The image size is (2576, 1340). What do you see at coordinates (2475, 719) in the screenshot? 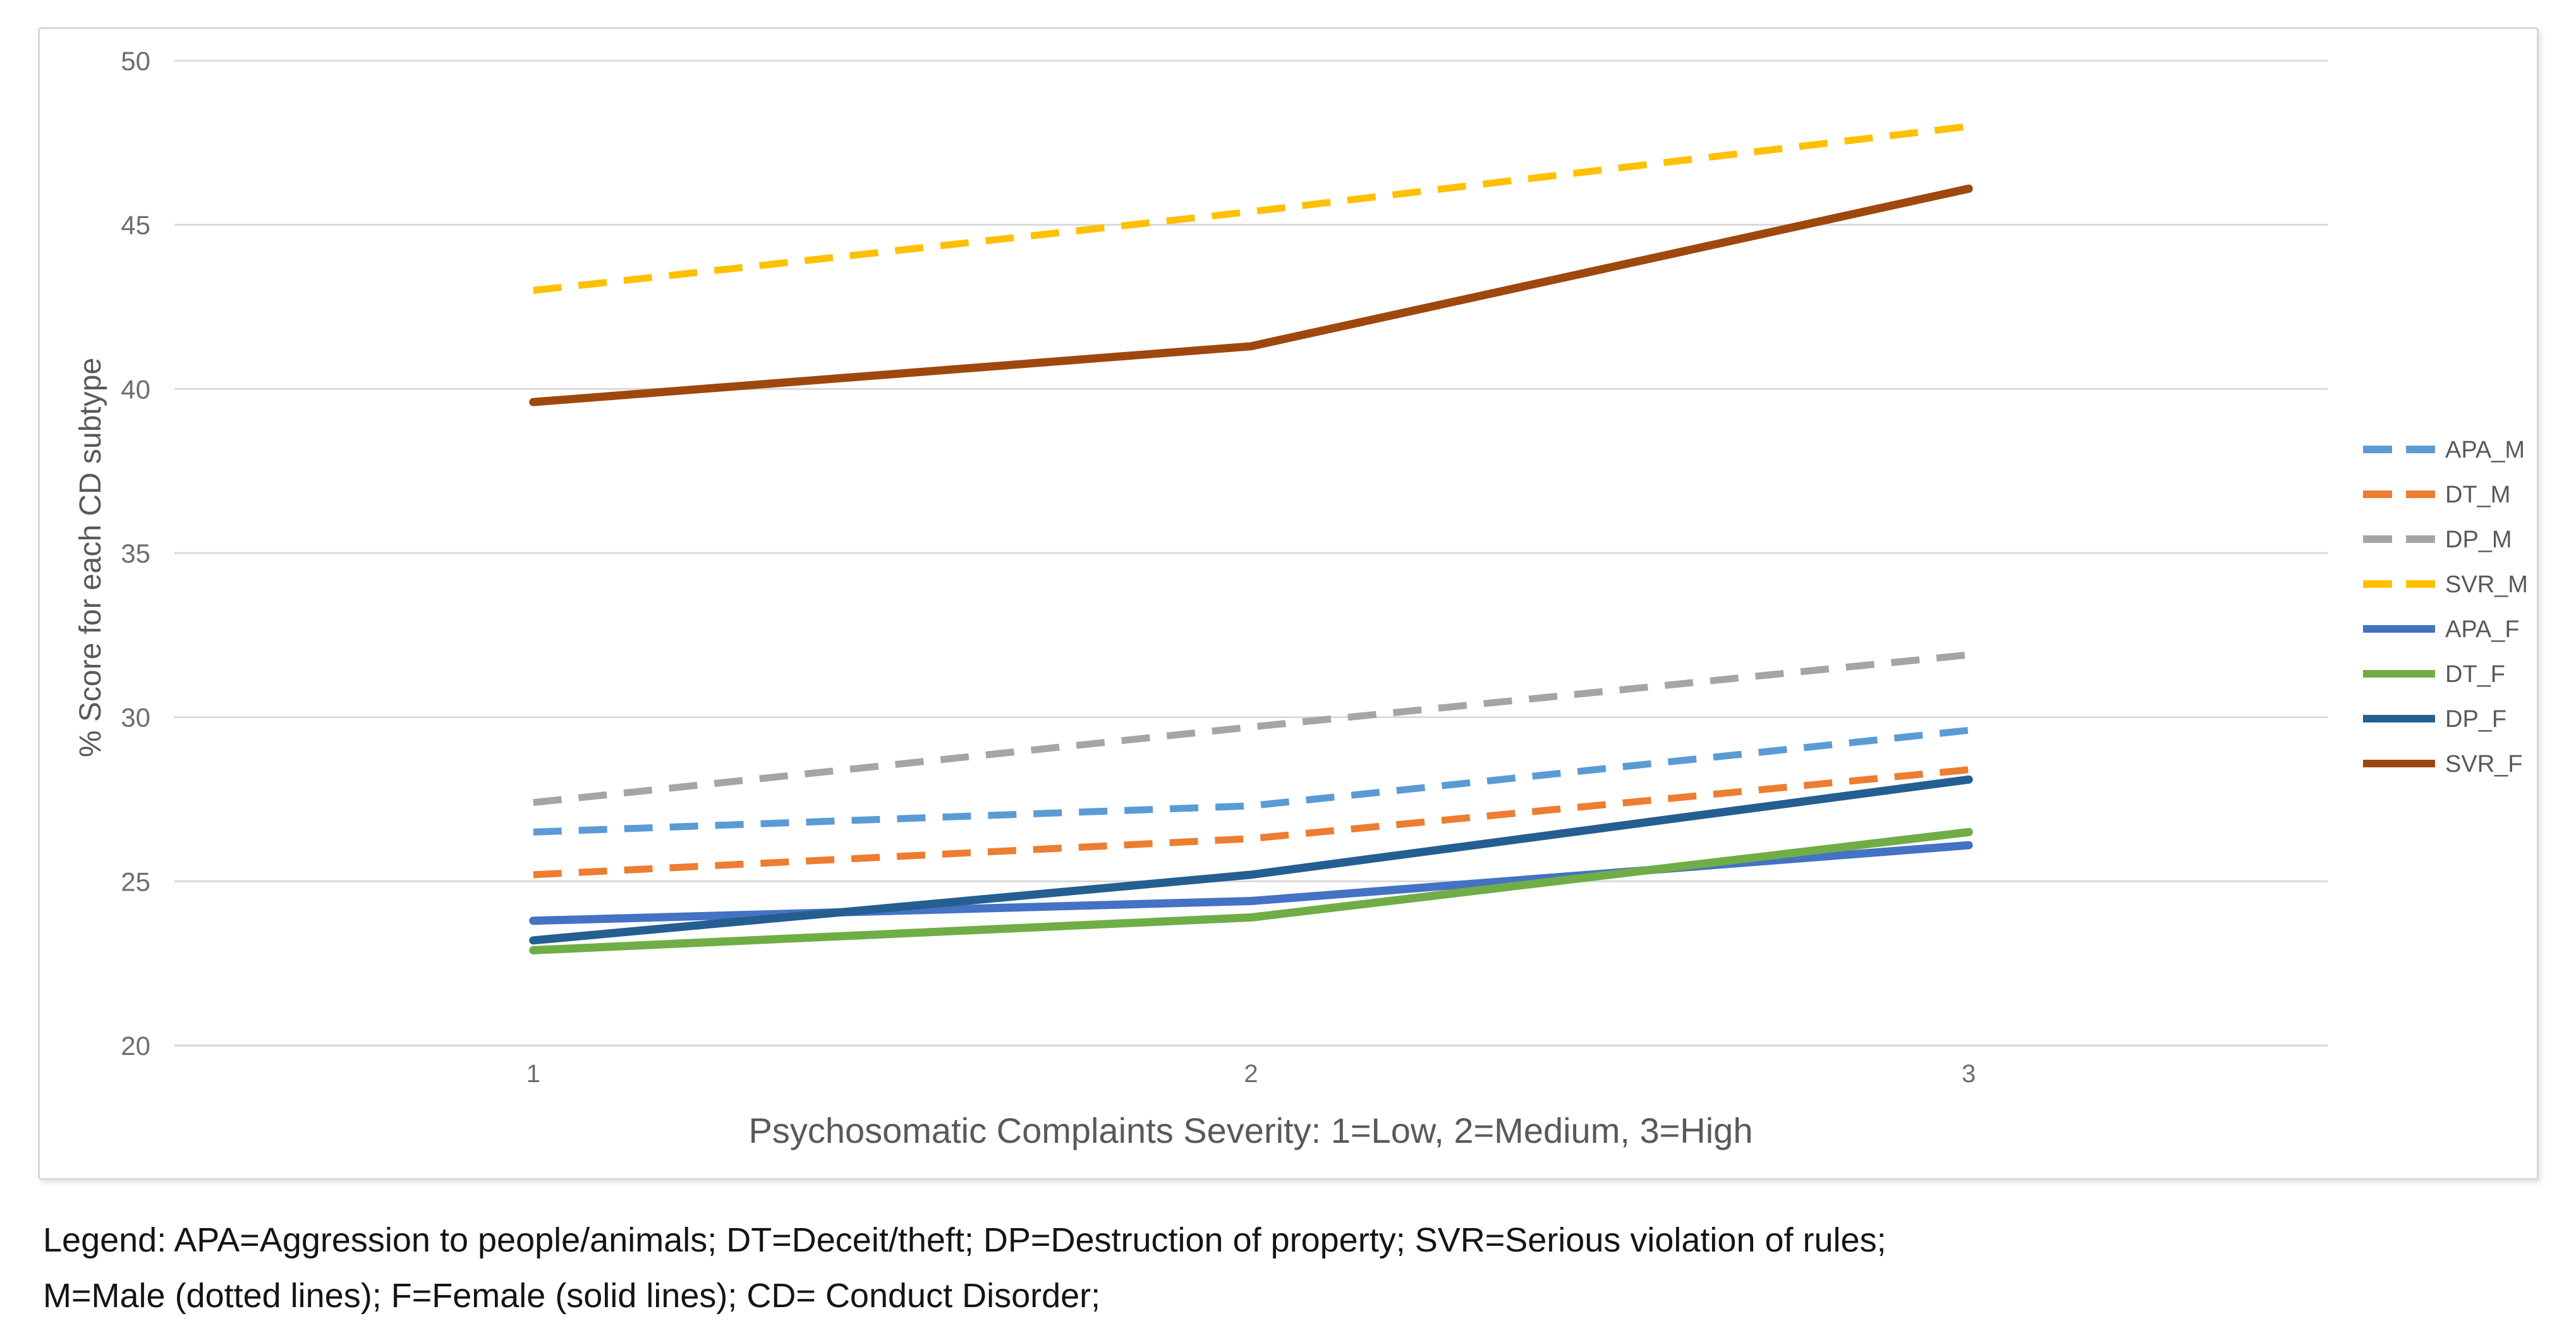
I see `legend-label-DP_F: DP_F` at bounding box center [2475, 719].